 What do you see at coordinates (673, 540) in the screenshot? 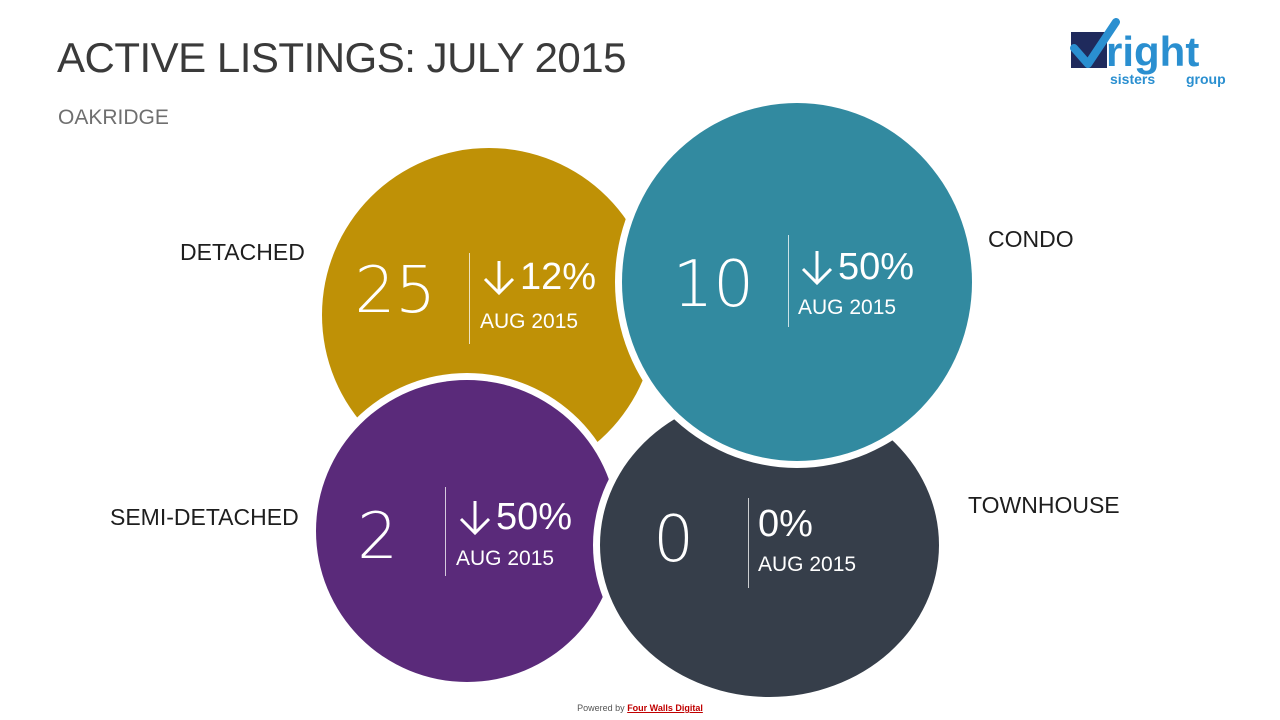
I see `townhouse-count: 0` at bounding box center [673, 540].